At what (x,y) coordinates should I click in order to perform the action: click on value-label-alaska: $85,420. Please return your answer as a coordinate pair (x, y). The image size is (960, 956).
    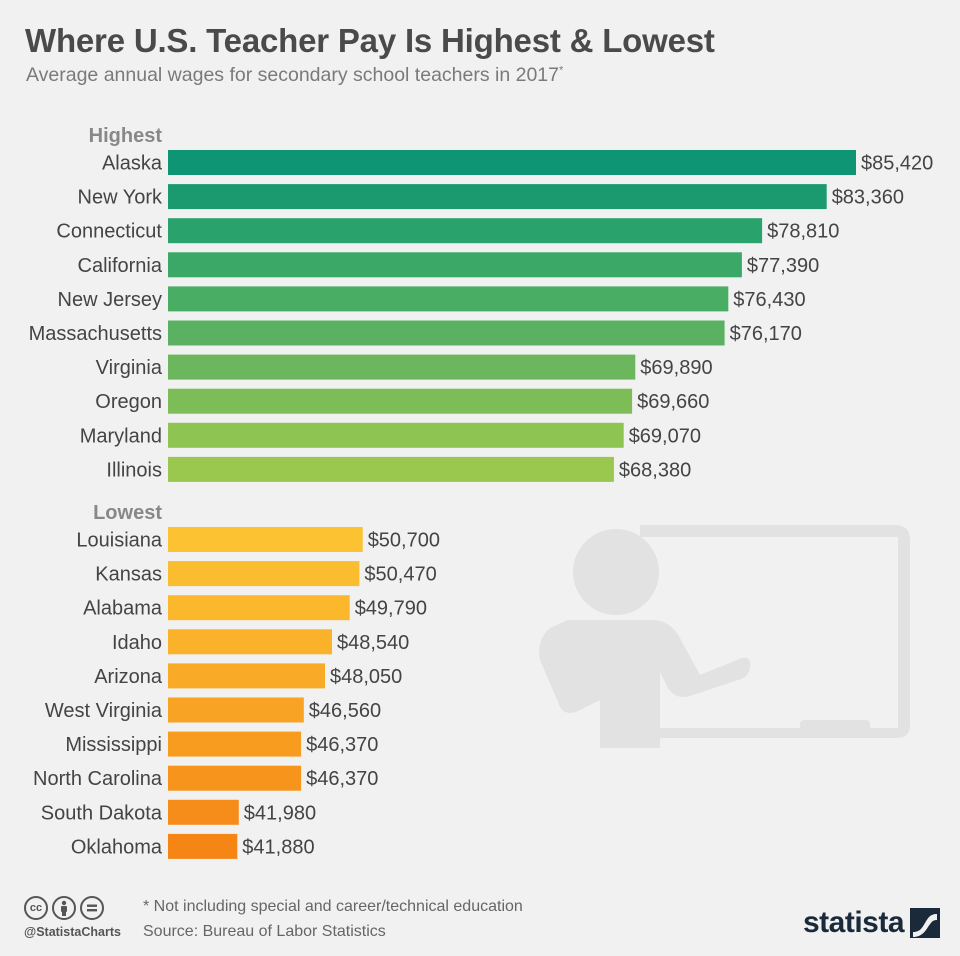
    Looking at the image, I should click on (897, 164).